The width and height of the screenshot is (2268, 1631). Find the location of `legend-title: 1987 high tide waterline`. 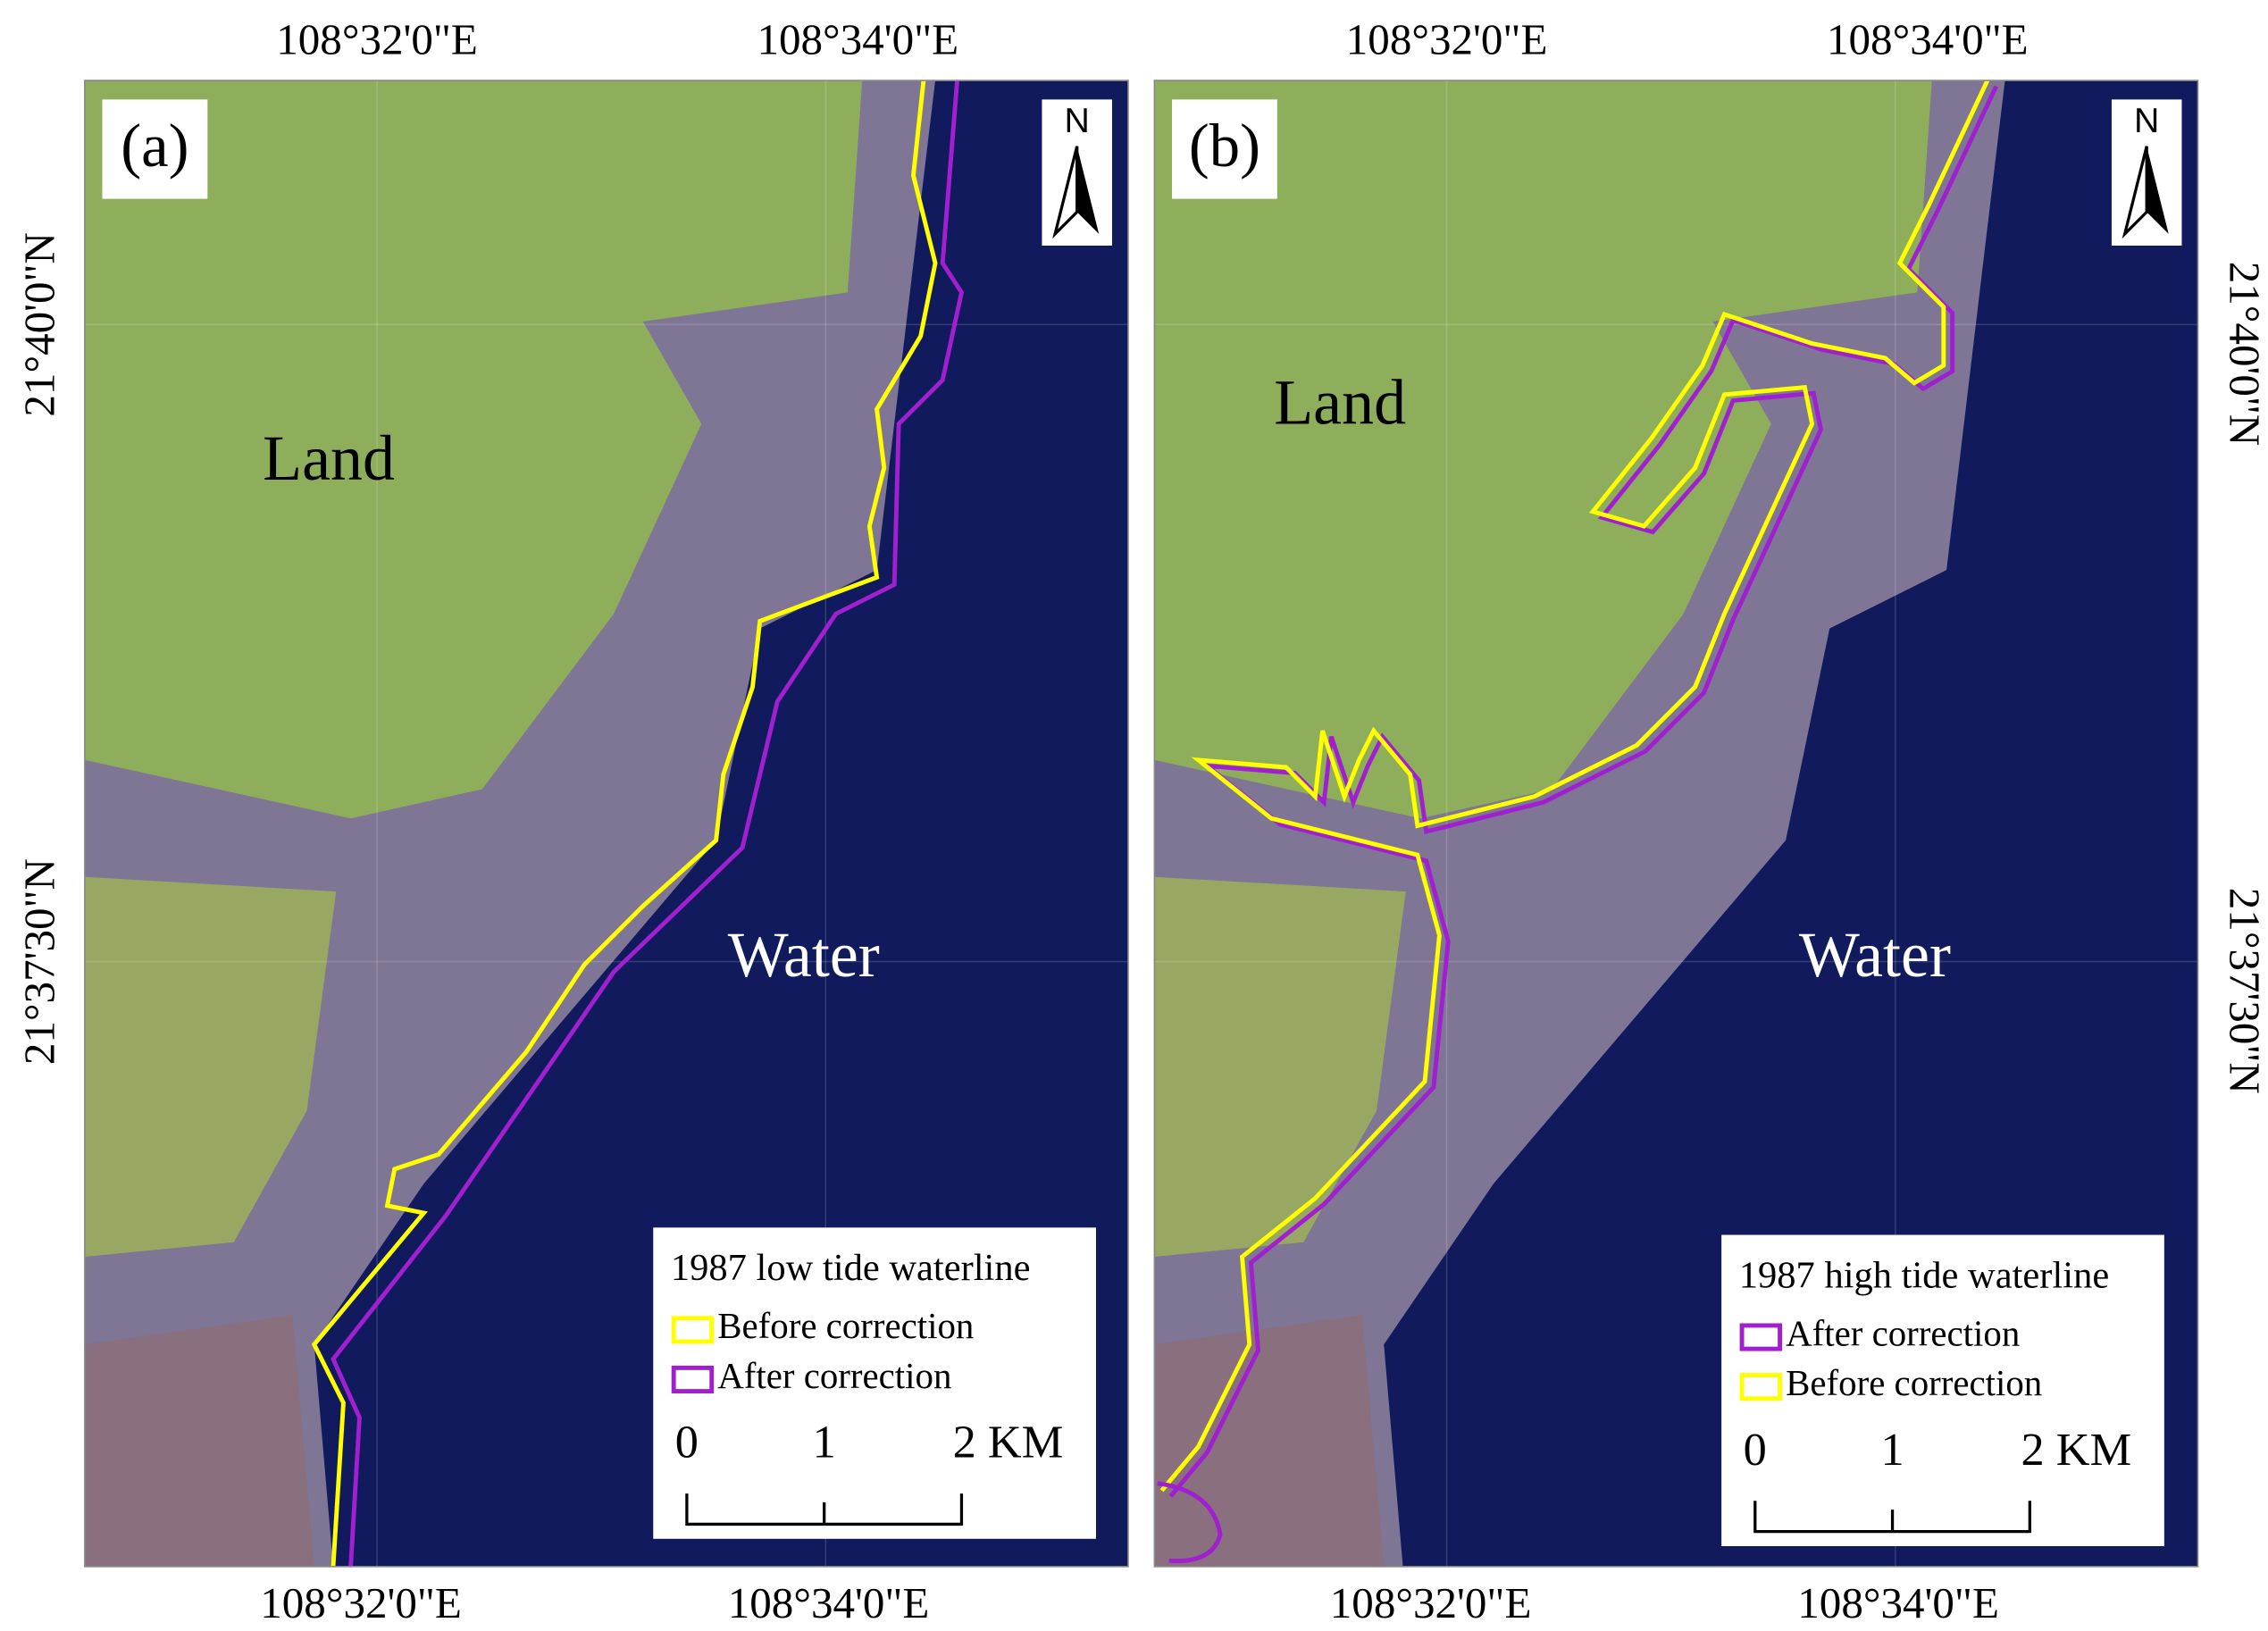

legend-title: 1987 high tide waterline is located at coordinates (1924, 1275).